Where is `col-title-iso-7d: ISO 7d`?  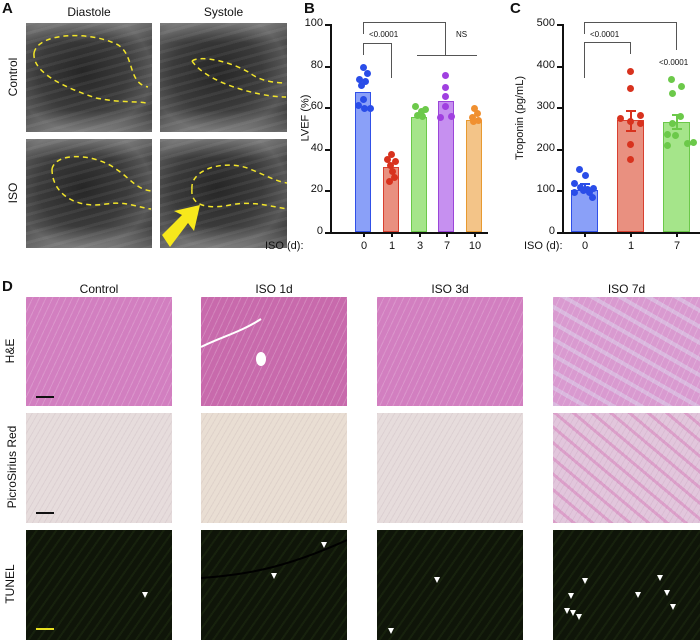
col-title-iso-7d: ISO 7d is located at coordinates (626, 289).